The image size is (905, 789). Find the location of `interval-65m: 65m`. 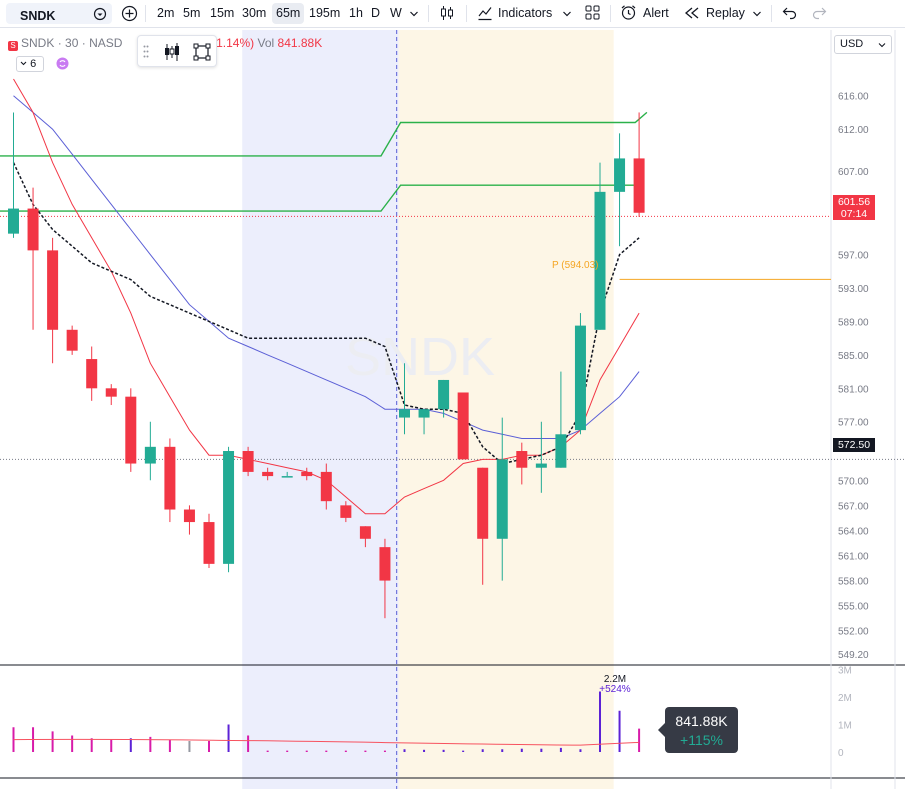

interval-65m: 65m is located at coordinates (288, 13).